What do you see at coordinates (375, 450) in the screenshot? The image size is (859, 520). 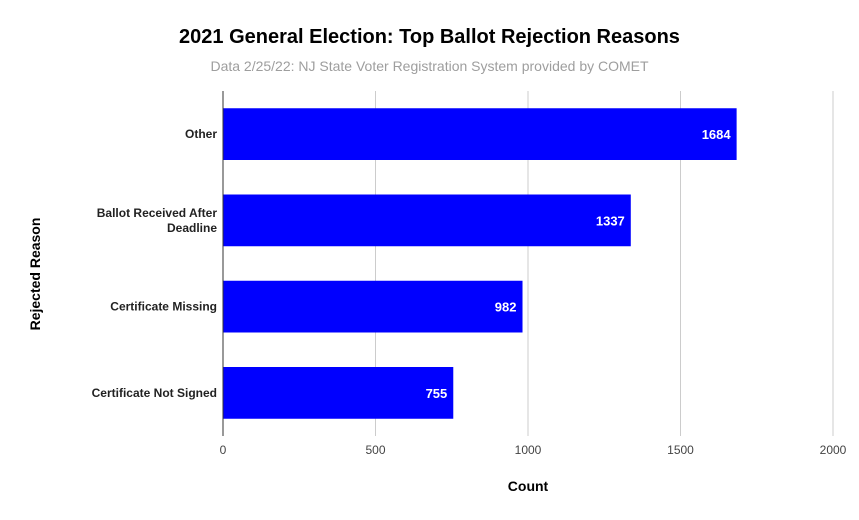 I see `x-tick-label: 500` at bounding box center [375, 450].